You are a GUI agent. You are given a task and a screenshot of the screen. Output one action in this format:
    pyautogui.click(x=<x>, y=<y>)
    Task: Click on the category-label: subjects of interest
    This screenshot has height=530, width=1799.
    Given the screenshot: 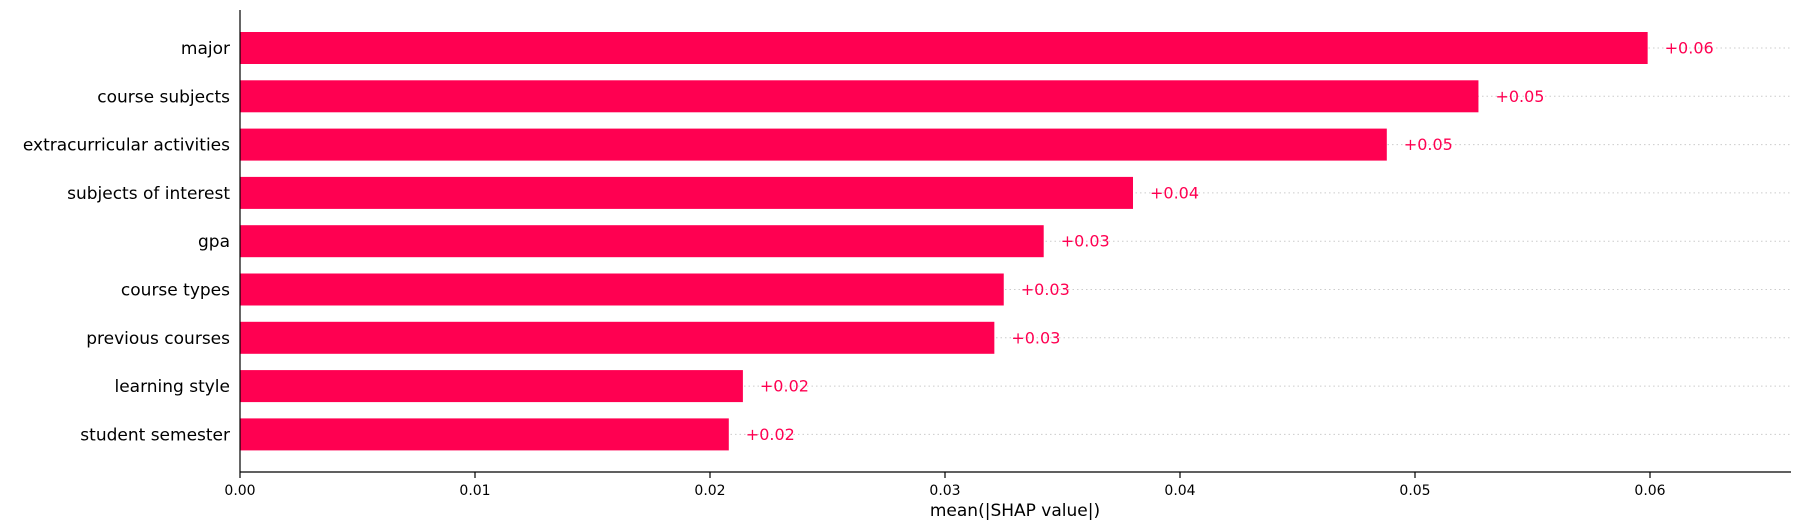 What is the action you would take?
    pyautogui.click(x=148, y=194)
    